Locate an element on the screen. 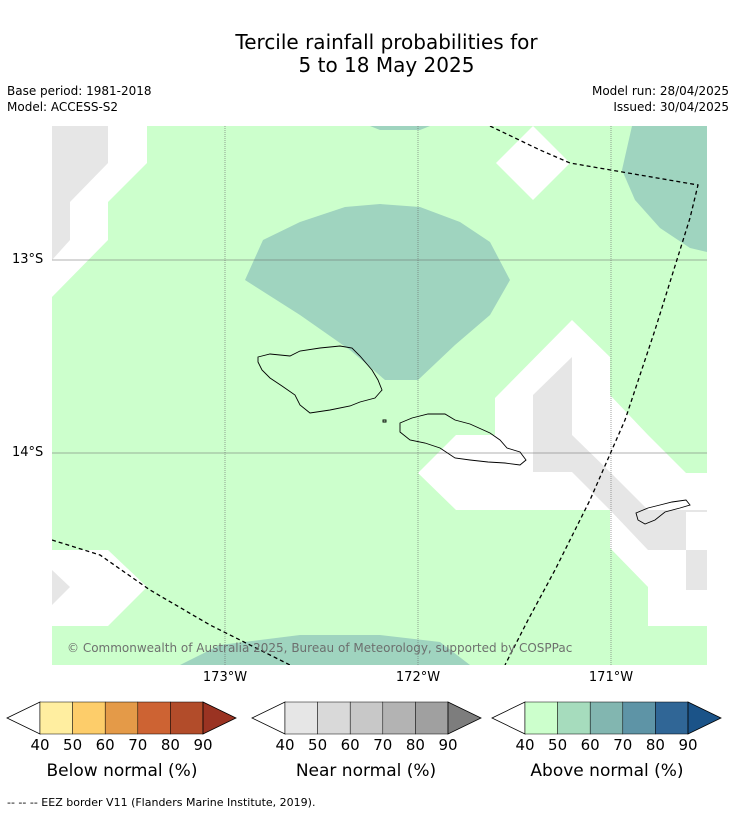  grey-region-nw is located at coordinates (80, 193).